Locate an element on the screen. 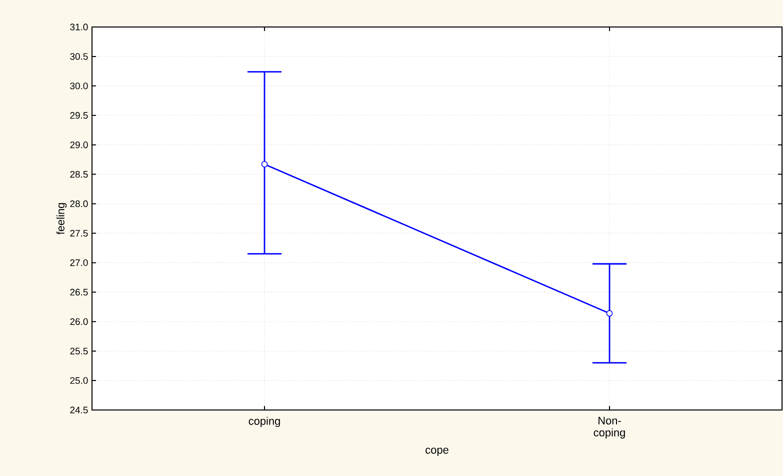  y-tick-label: 28.5 is located at coordinates (79, 174).